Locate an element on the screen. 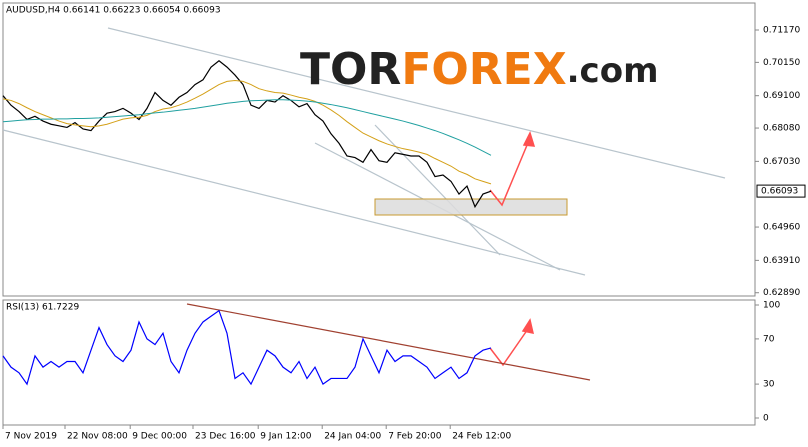 The width and height of the screenshot is (808, 447). price-arrowhead is located at coordinates (529, 138).